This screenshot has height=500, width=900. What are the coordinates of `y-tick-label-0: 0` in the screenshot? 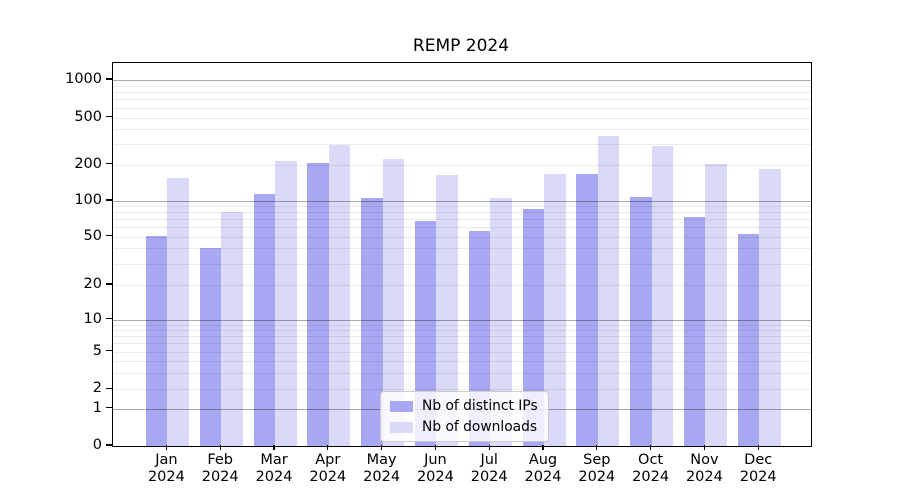 It's located at (97, 445).